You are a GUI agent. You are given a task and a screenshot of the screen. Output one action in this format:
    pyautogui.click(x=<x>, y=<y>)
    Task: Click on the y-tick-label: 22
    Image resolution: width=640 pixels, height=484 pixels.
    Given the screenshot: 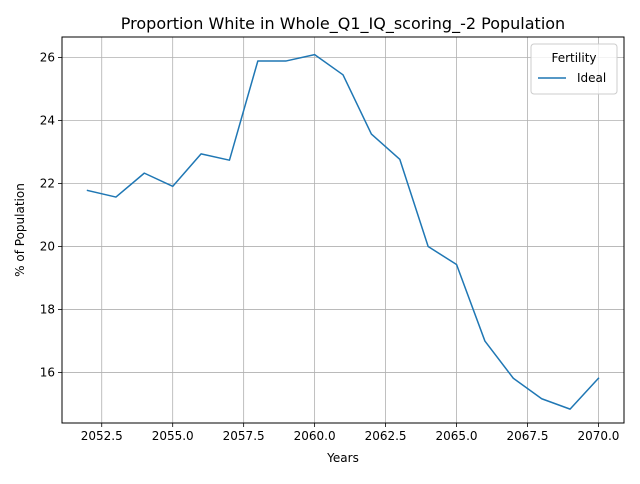 What is the action you would take?
    pyautogui.click(x=47, y=184)
    